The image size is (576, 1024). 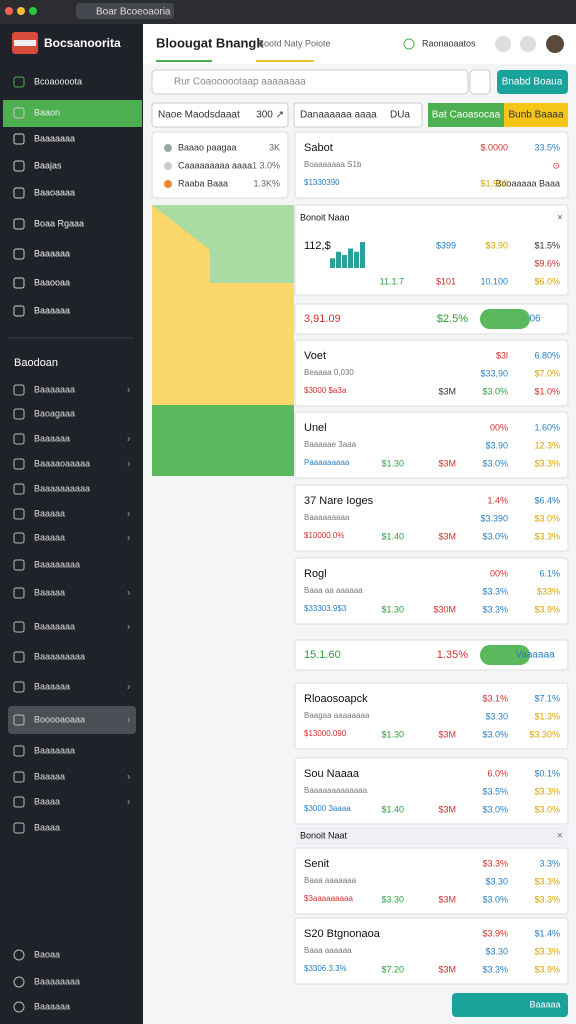 What do you see at coordinates (544, 734) in the screenshot?
I see `card-value: $3.30%` at bounding box center [544, 734].